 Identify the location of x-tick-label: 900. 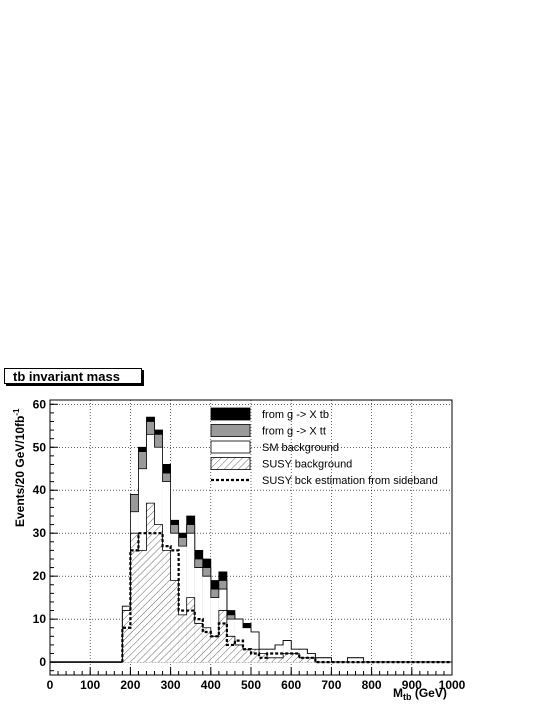
(412, 685).